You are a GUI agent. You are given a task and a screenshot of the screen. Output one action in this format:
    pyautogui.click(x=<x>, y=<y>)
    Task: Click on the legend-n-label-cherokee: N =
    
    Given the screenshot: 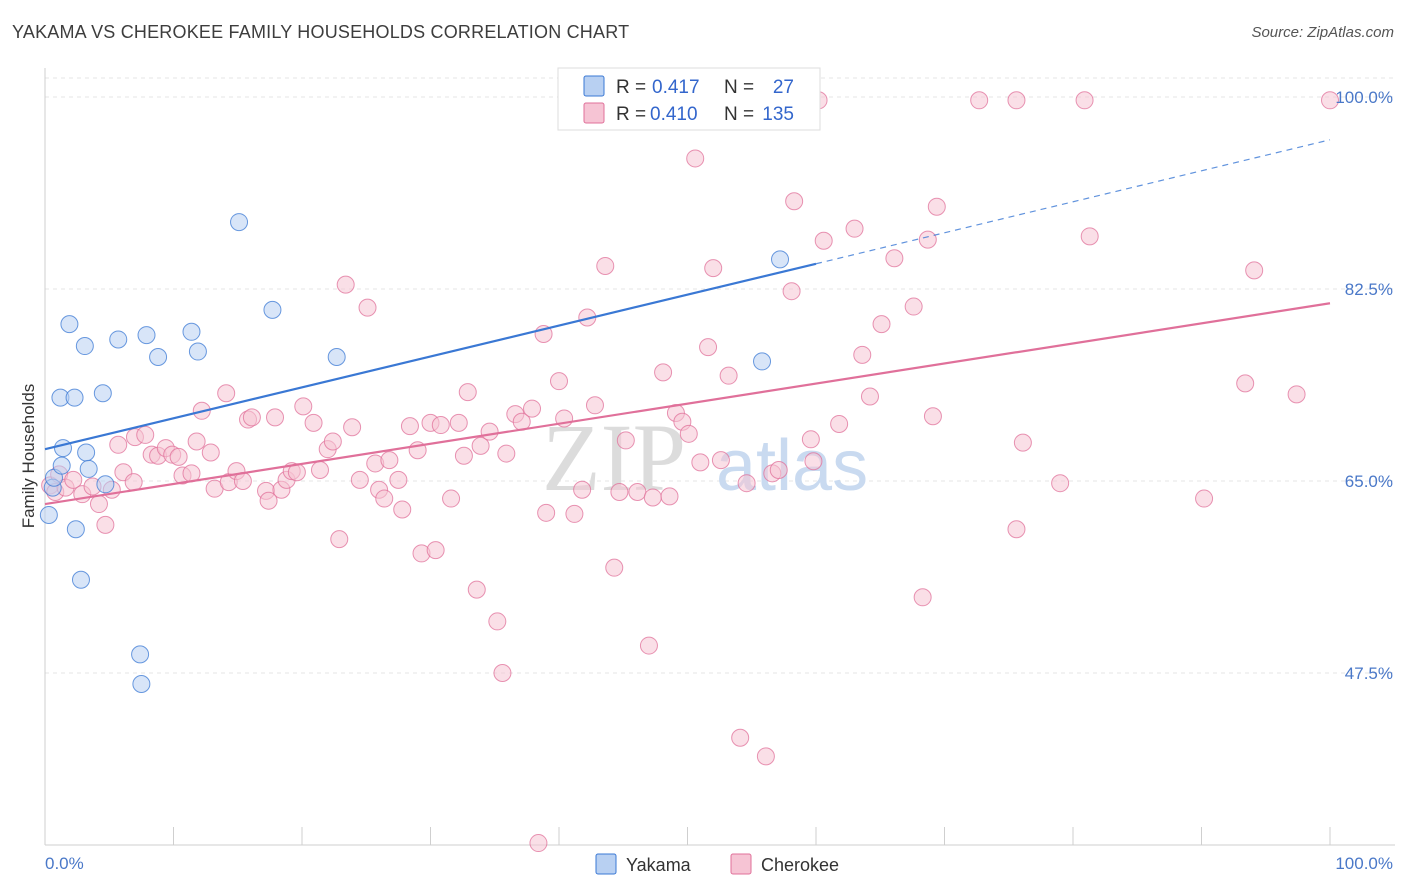 What is the action you would take?
    pyautogui.click(x=739, y=114)
    